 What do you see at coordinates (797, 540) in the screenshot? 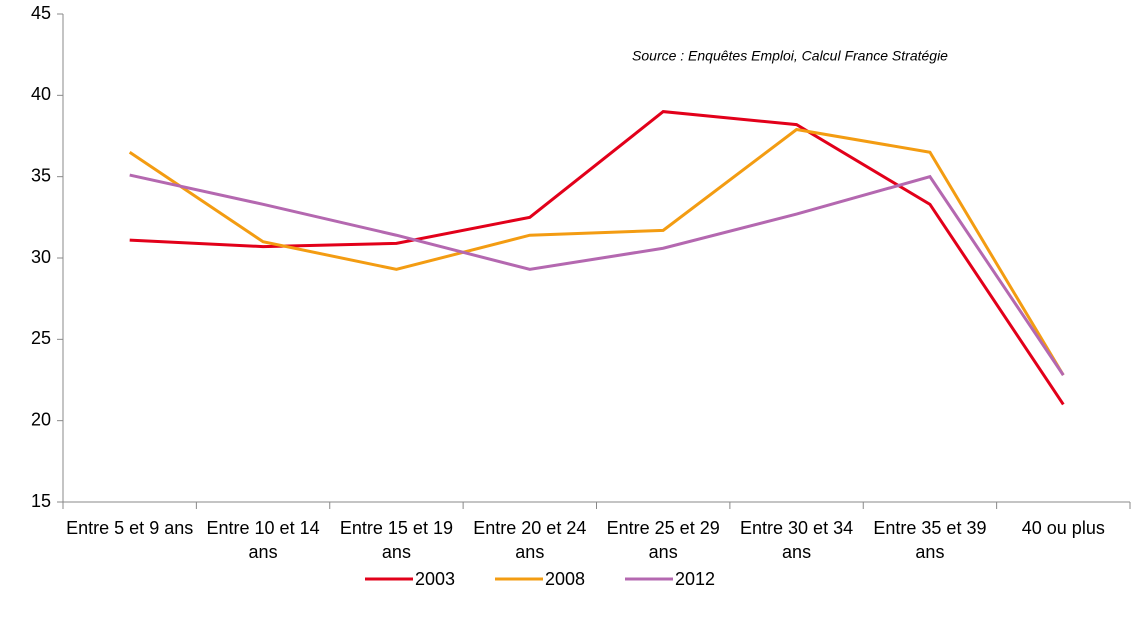
I see `x-tick-label: Entre 30 et 34 ans` at bounding box center [797, 540].